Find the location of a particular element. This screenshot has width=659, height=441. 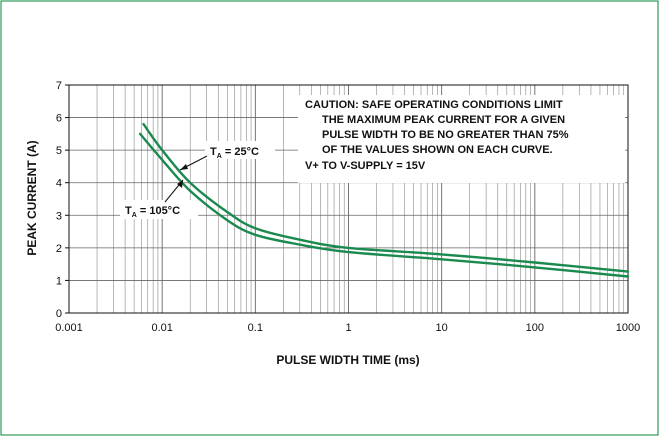

x-tick-label: 0.001 is located at coordinates (69, 328).